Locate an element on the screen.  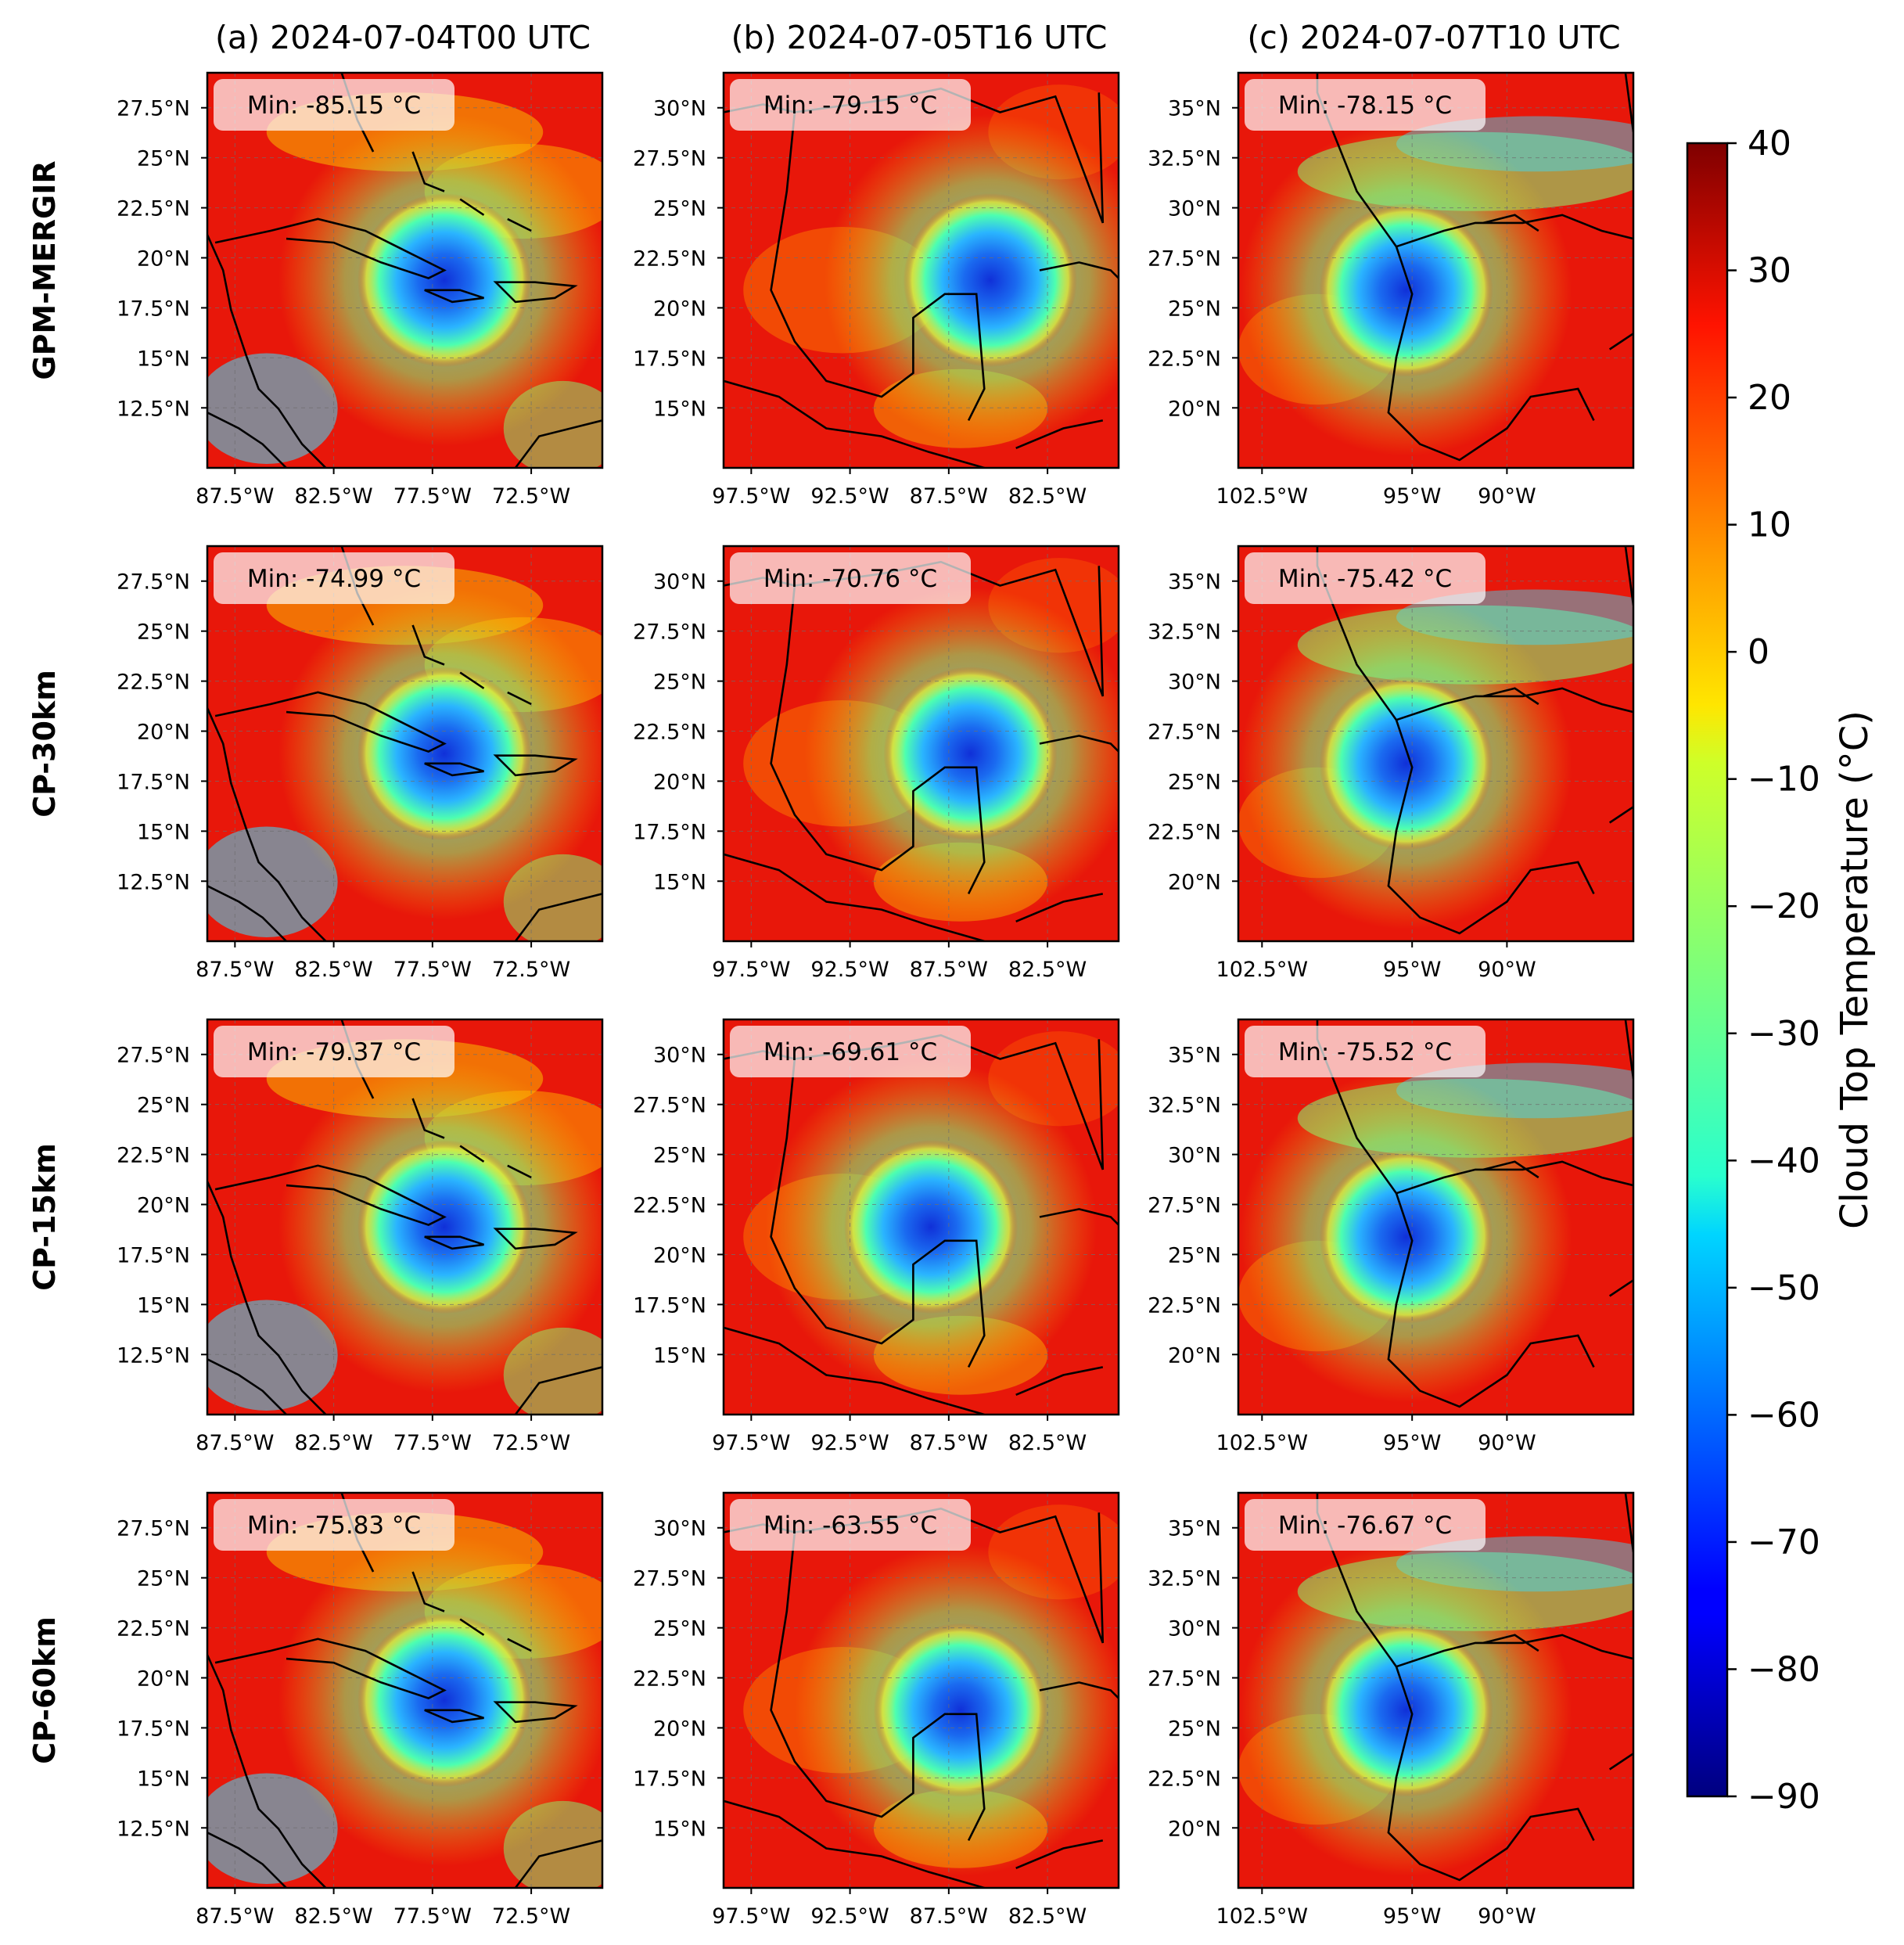
lon-tick-label: 90°W is located at coordinates (1507, 1443).